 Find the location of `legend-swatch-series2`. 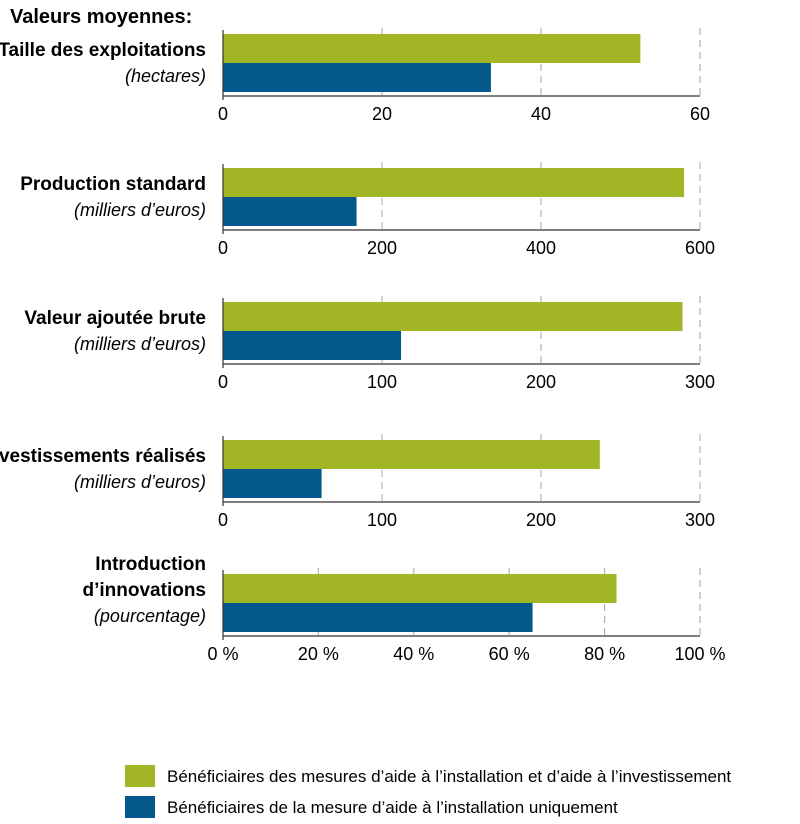

legend-swatch-series2 is located at coordinates (140, 807).